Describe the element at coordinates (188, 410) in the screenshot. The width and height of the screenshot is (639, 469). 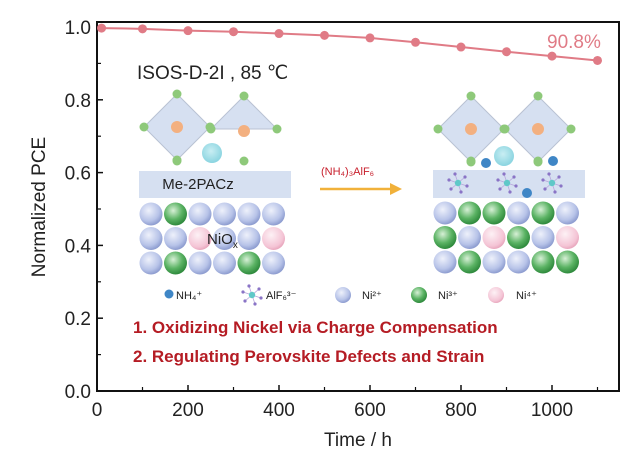
I see `x-tick-label: 200` at that location.